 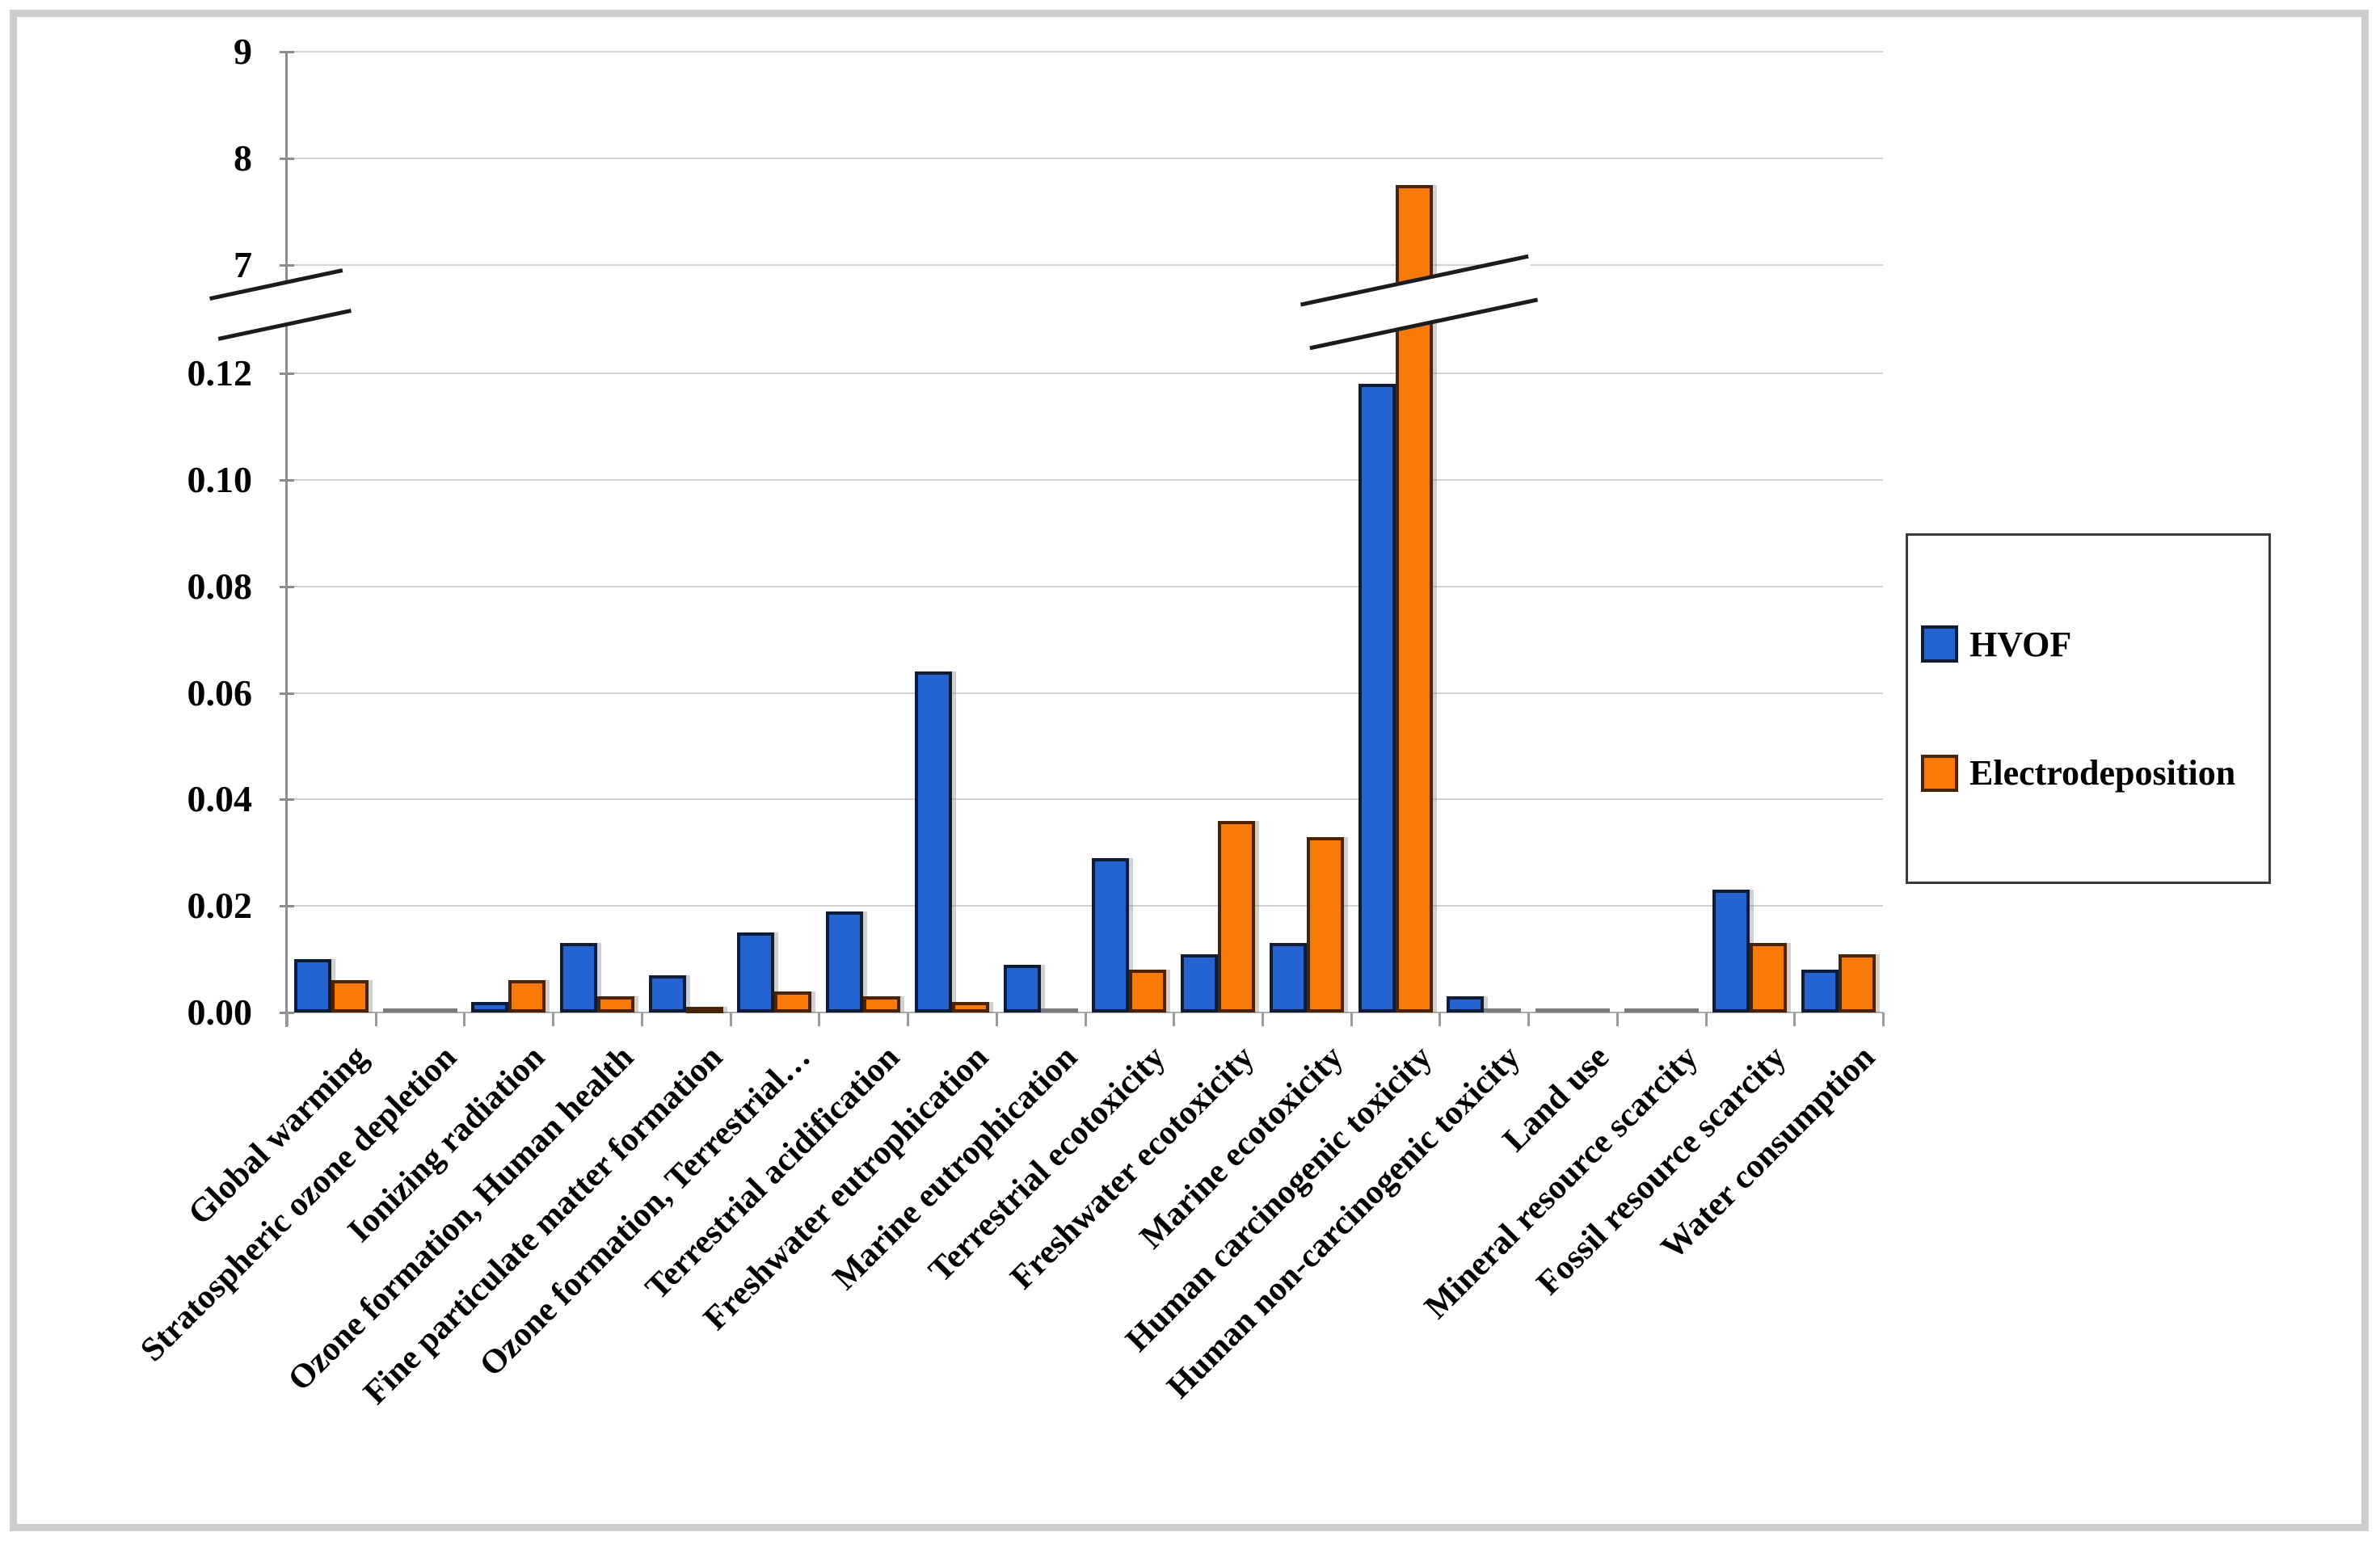 I want to click on y-tick-label: 8, so click(x=243, y=158).